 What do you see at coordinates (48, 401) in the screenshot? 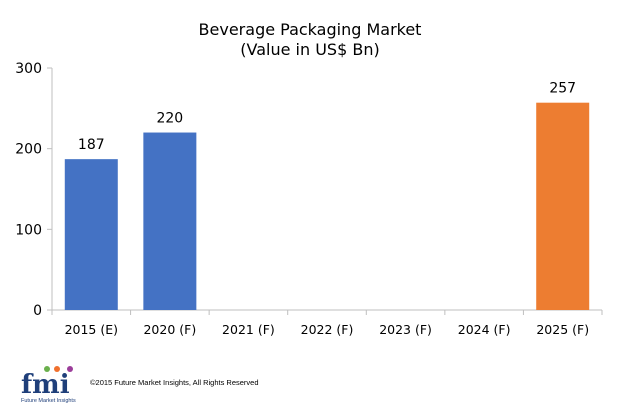
I see `svg-text: Future Market Insights` at bounding box center [48, 401].